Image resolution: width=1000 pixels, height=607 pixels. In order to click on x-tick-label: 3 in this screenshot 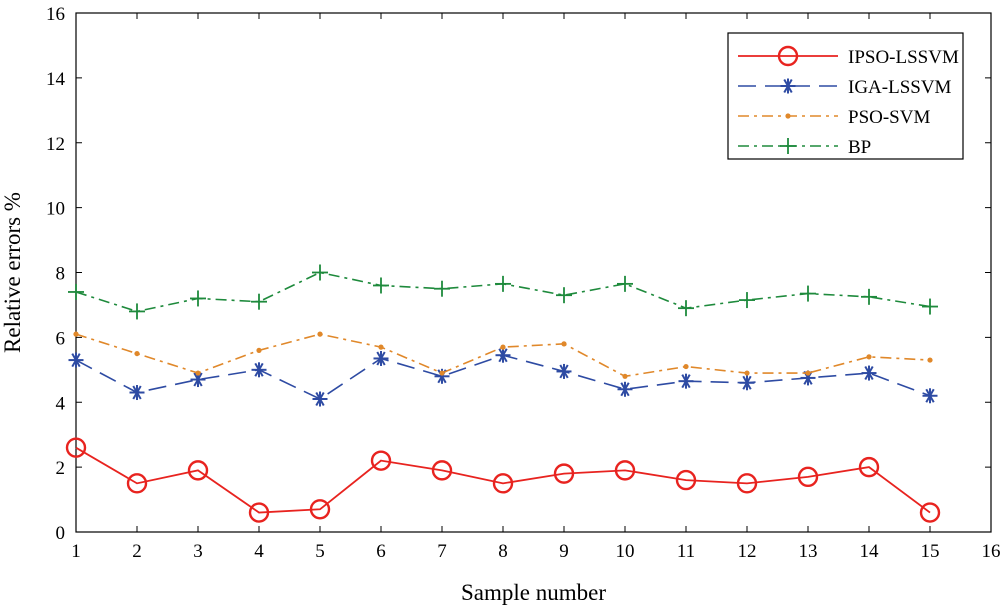, I will do `click(198, 551)`.